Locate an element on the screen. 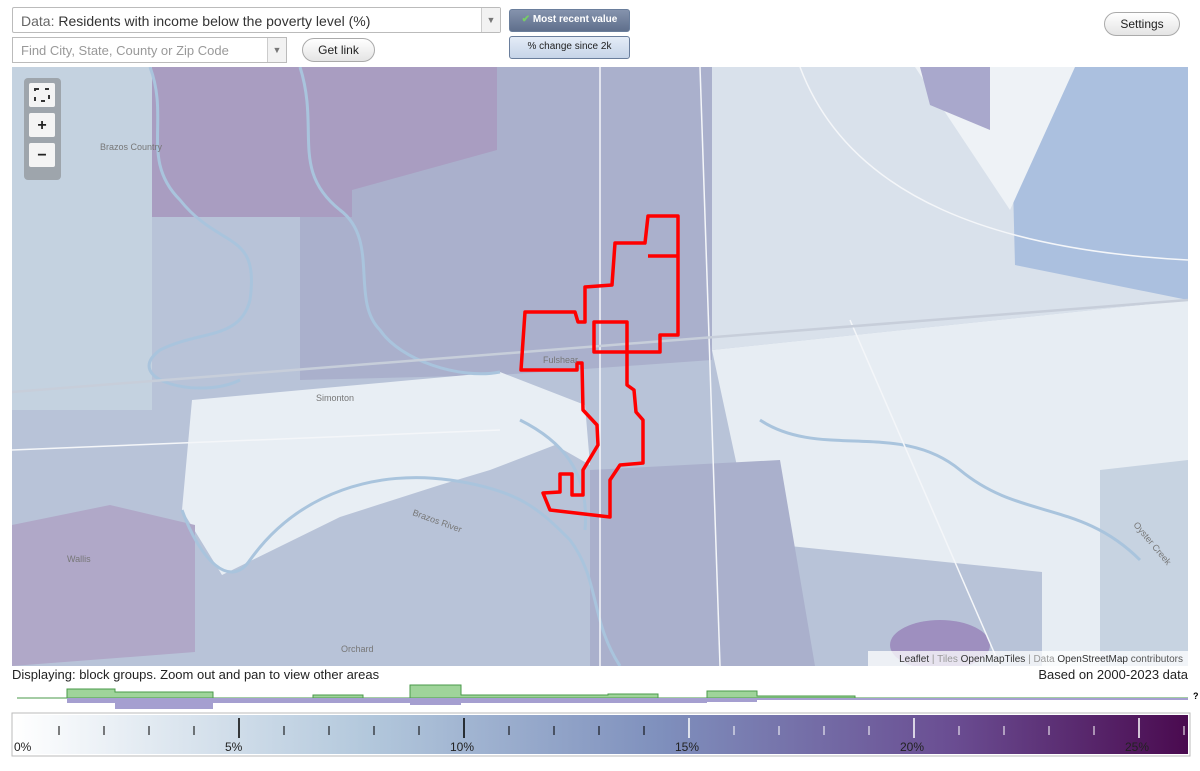 This screenshot has height=771, width=1200. zoom-out-icon: − is located at coordinates (41, 155).